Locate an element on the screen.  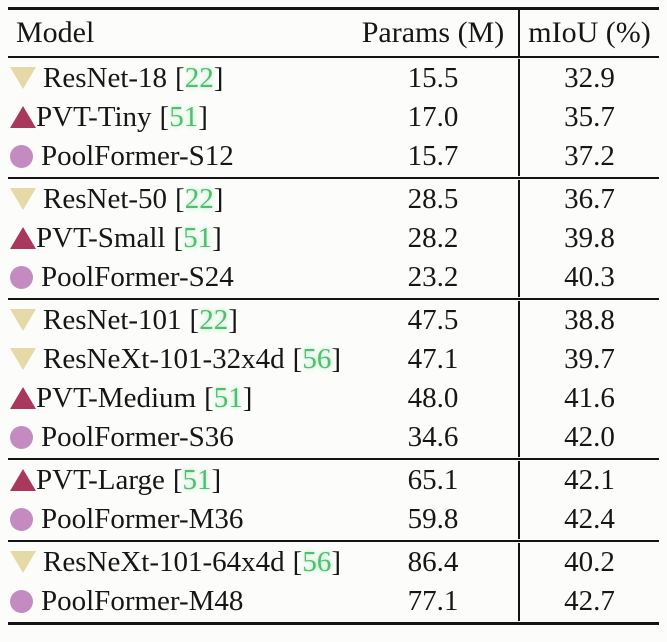
model-cell: PoolFormer-S36[] is located at coordinates (178, 437).